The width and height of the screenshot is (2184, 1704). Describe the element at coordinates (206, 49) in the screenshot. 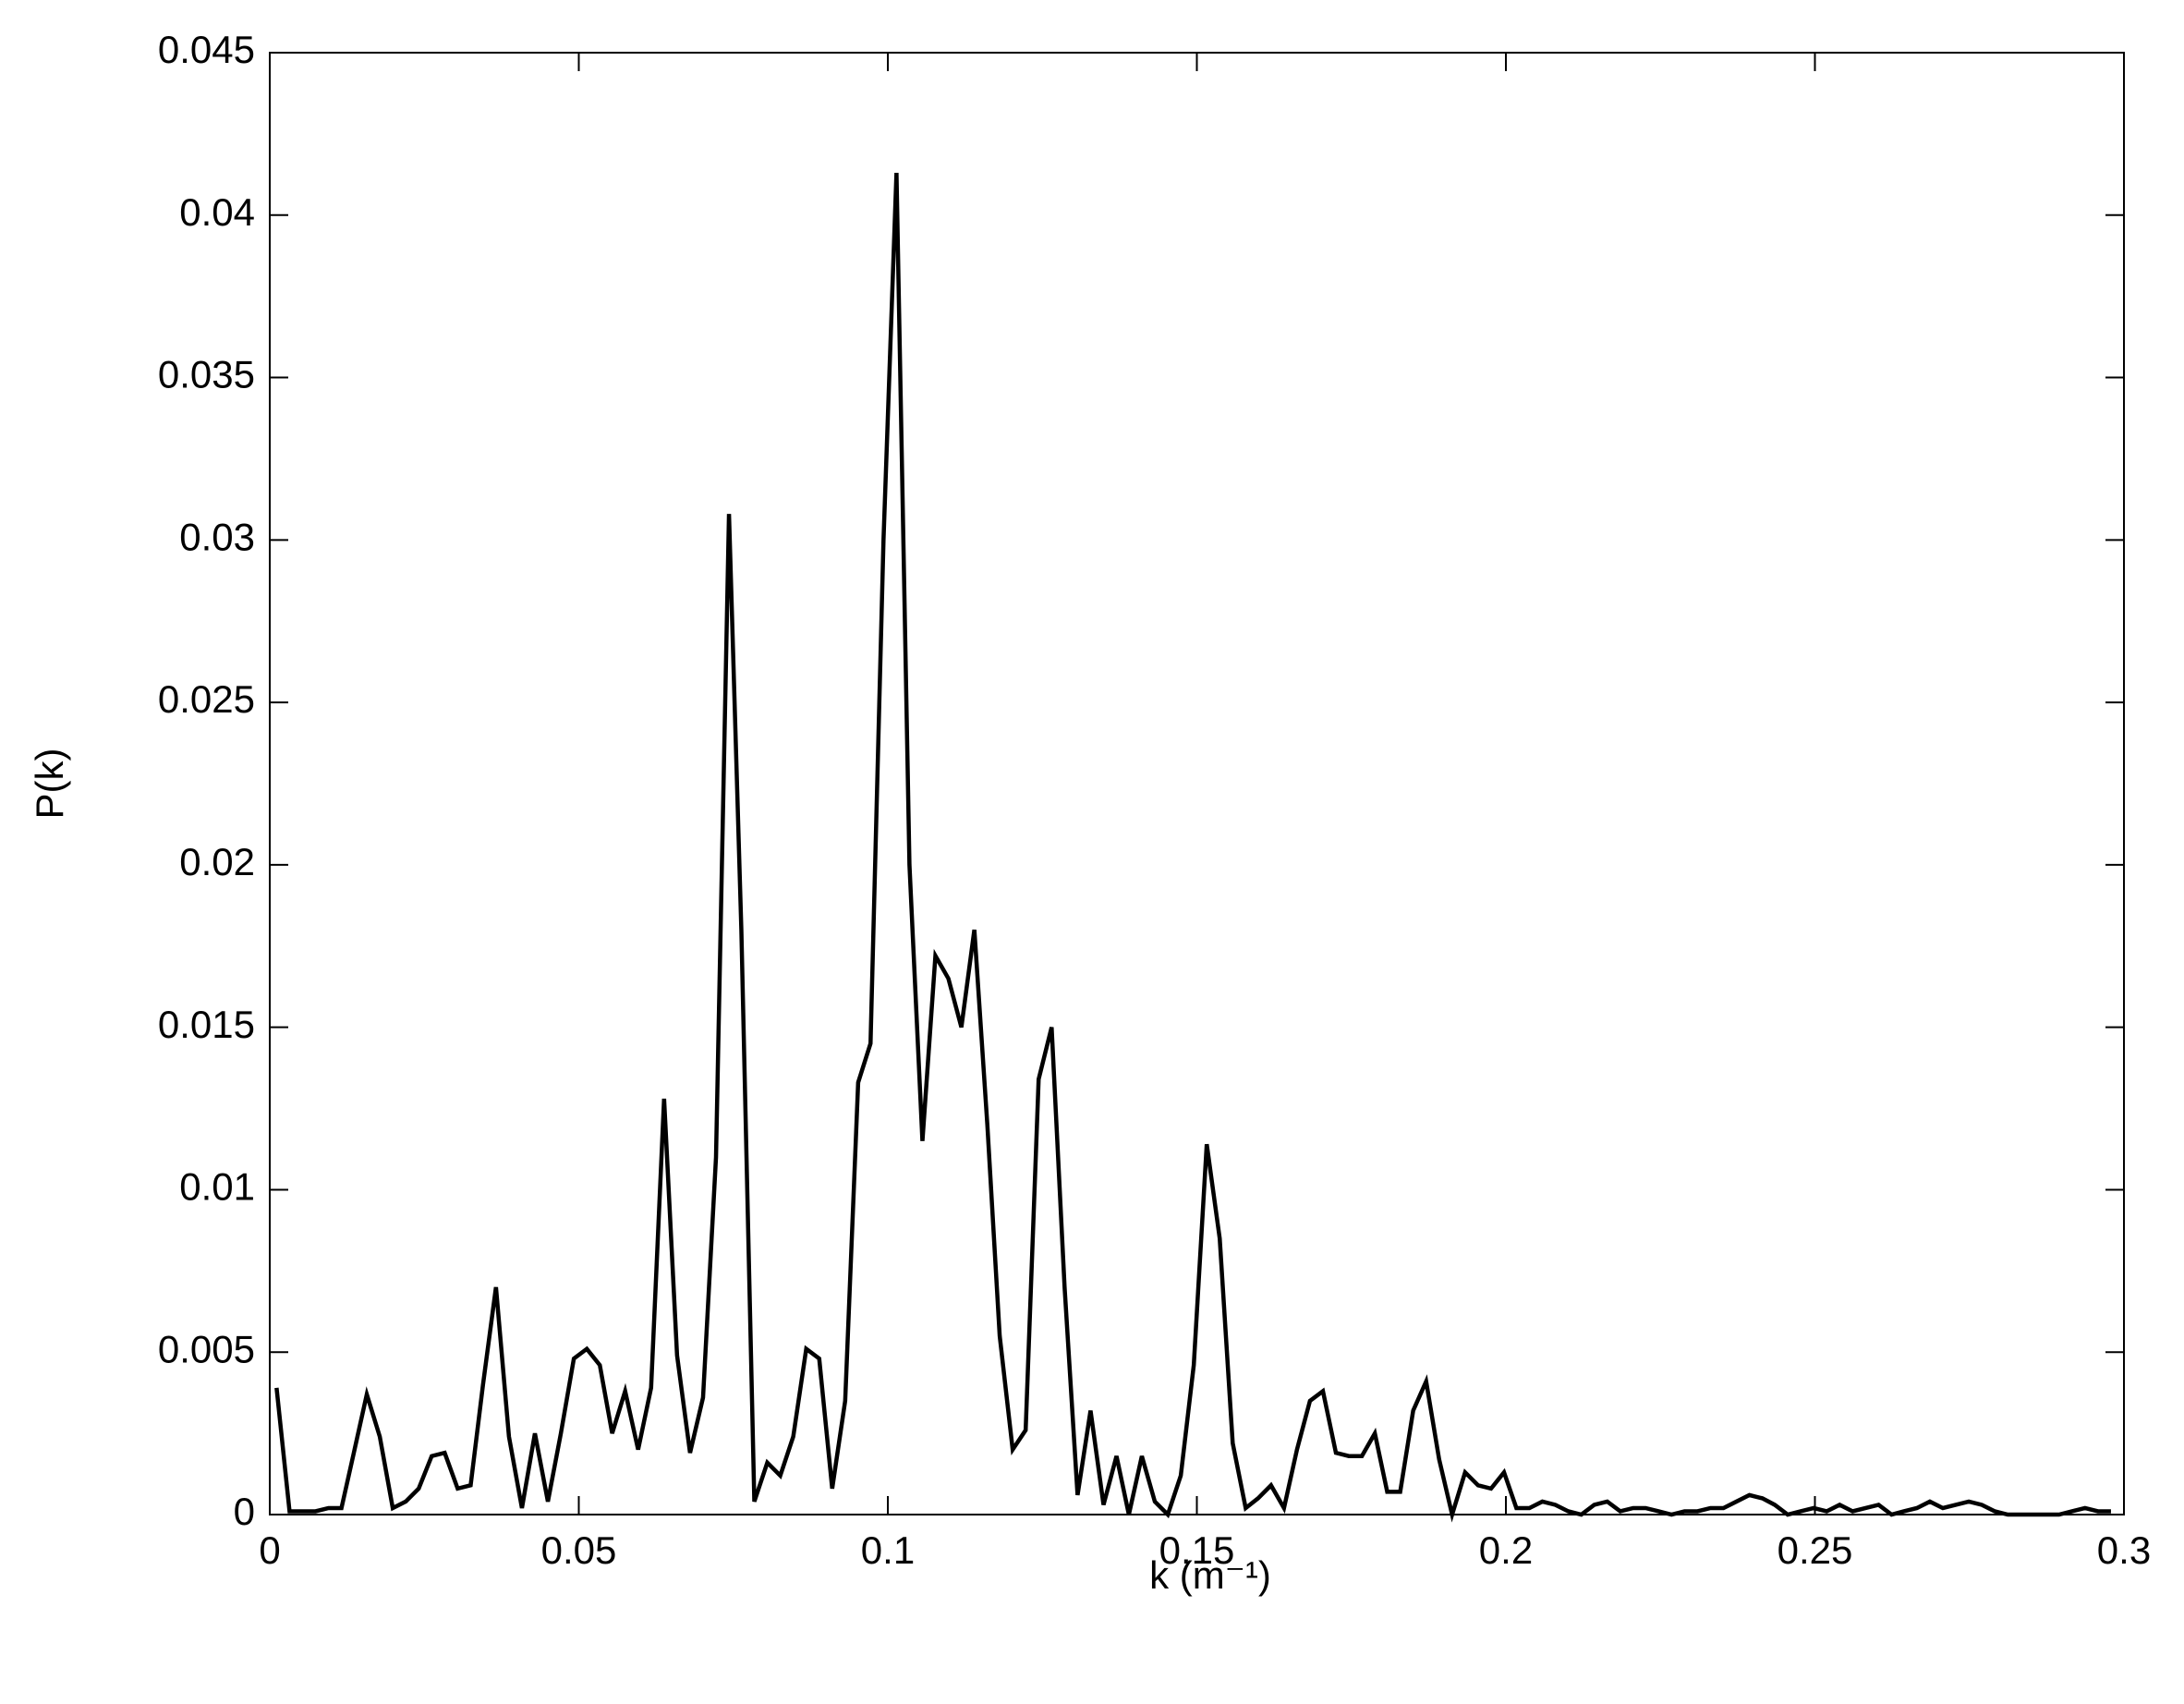

I see `y-tick-label: 0.045` at that location.